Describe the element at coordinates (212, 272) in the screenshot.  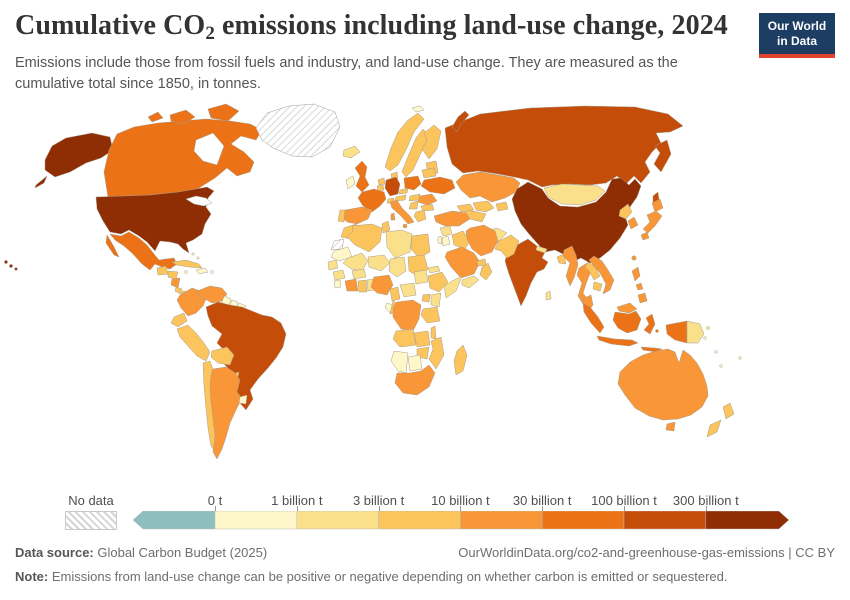
I see `country-puerto-rico` at that location.